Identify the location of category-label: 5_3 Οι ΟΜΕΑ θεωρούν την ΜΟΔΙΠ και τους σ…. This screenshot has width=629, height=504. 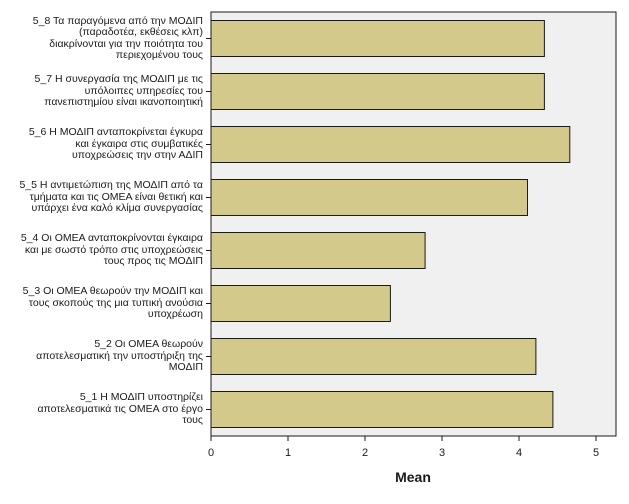
(112, 303).